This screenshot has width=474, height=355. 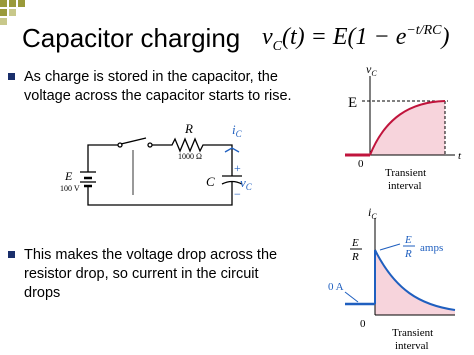 What do you see at coordinates (131, 38) in the screenshot?
I see `title: Capacitor charging` at bounding box center [131, 38].